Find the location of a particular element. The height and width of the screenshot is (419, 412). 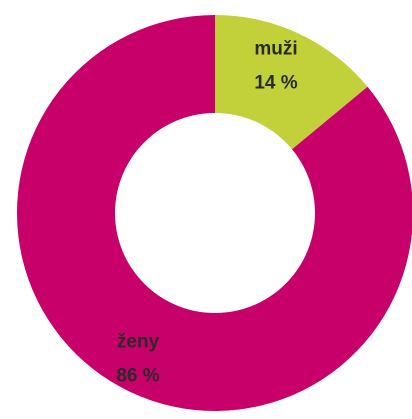

value-label: 14 % is located at coordinates (275, 82).